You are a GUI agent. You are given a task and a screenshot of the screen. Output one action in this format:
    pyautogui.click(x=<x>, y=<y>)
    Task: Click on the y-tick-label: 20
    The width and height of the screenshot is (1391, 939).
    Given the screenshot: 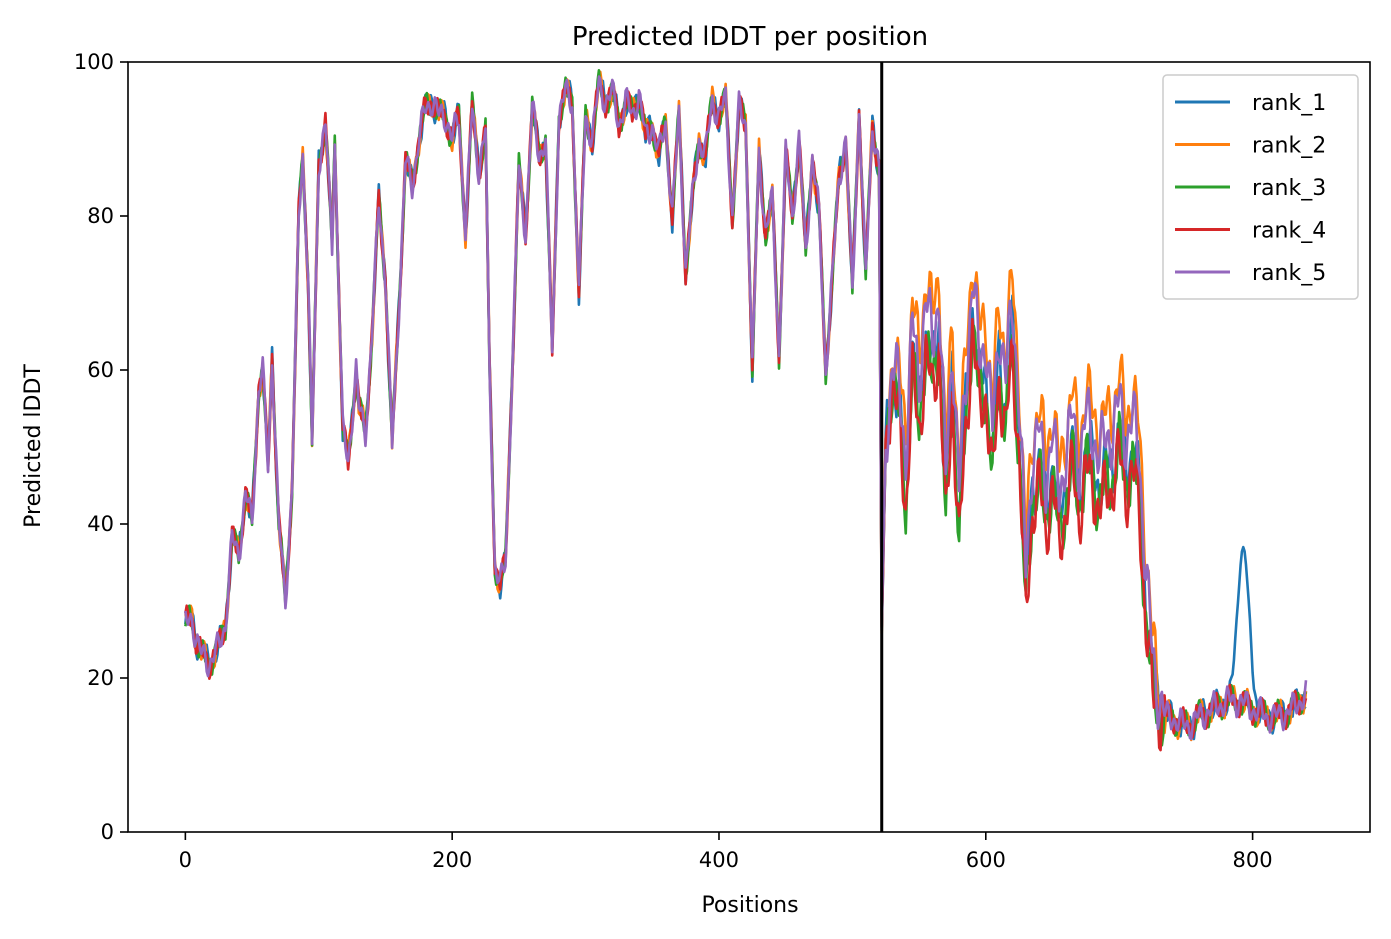 What is the action you would take?
    pyautogui.click(x=100, y=678)
    